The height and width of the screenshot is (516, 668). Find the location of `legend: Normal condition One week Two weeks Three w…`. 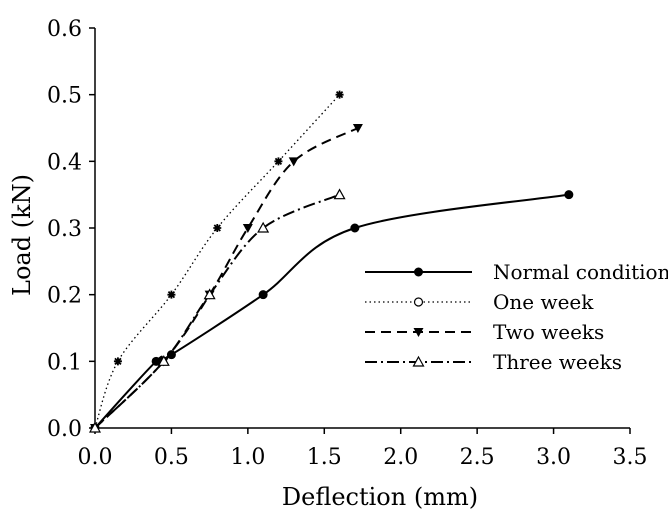

legend: Normal condition One week Two weeks Three w… is located at coordinates (516, 317).